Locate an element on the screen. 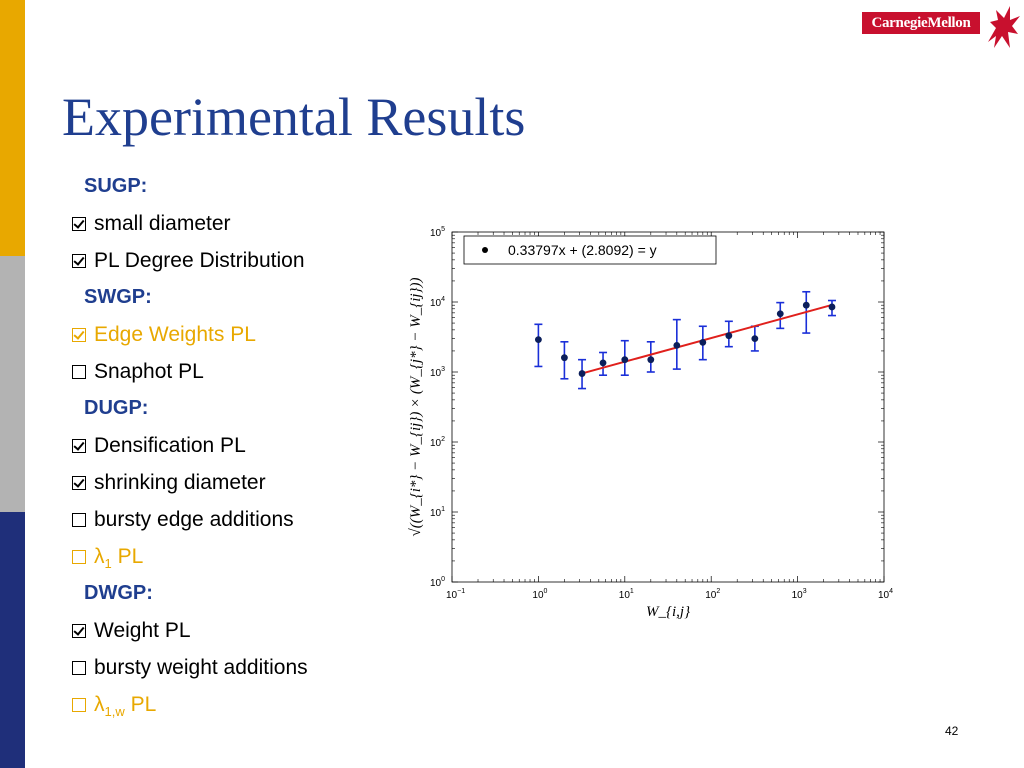  section-header: SWGP: is located at coordinates (118, 297).